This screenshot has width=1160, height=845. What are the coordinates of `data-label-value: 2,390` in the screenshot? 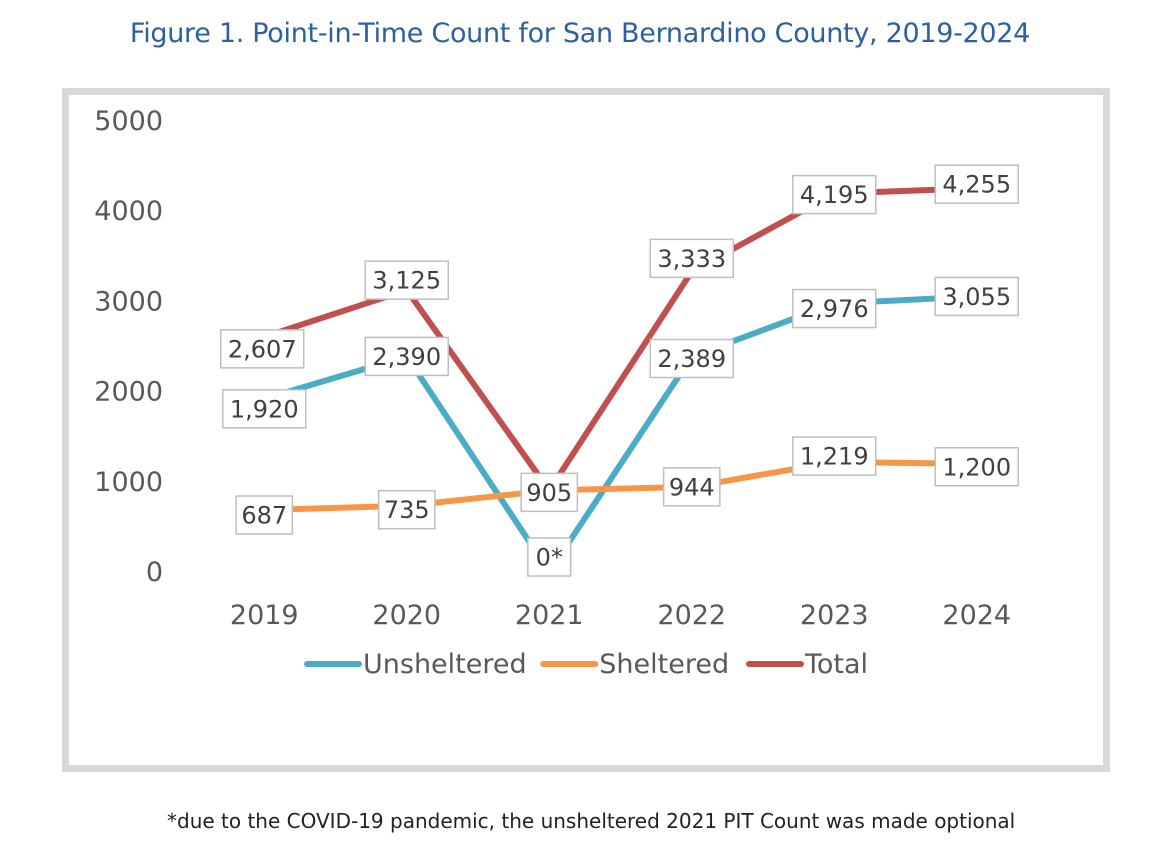 It's located at (406, 357).